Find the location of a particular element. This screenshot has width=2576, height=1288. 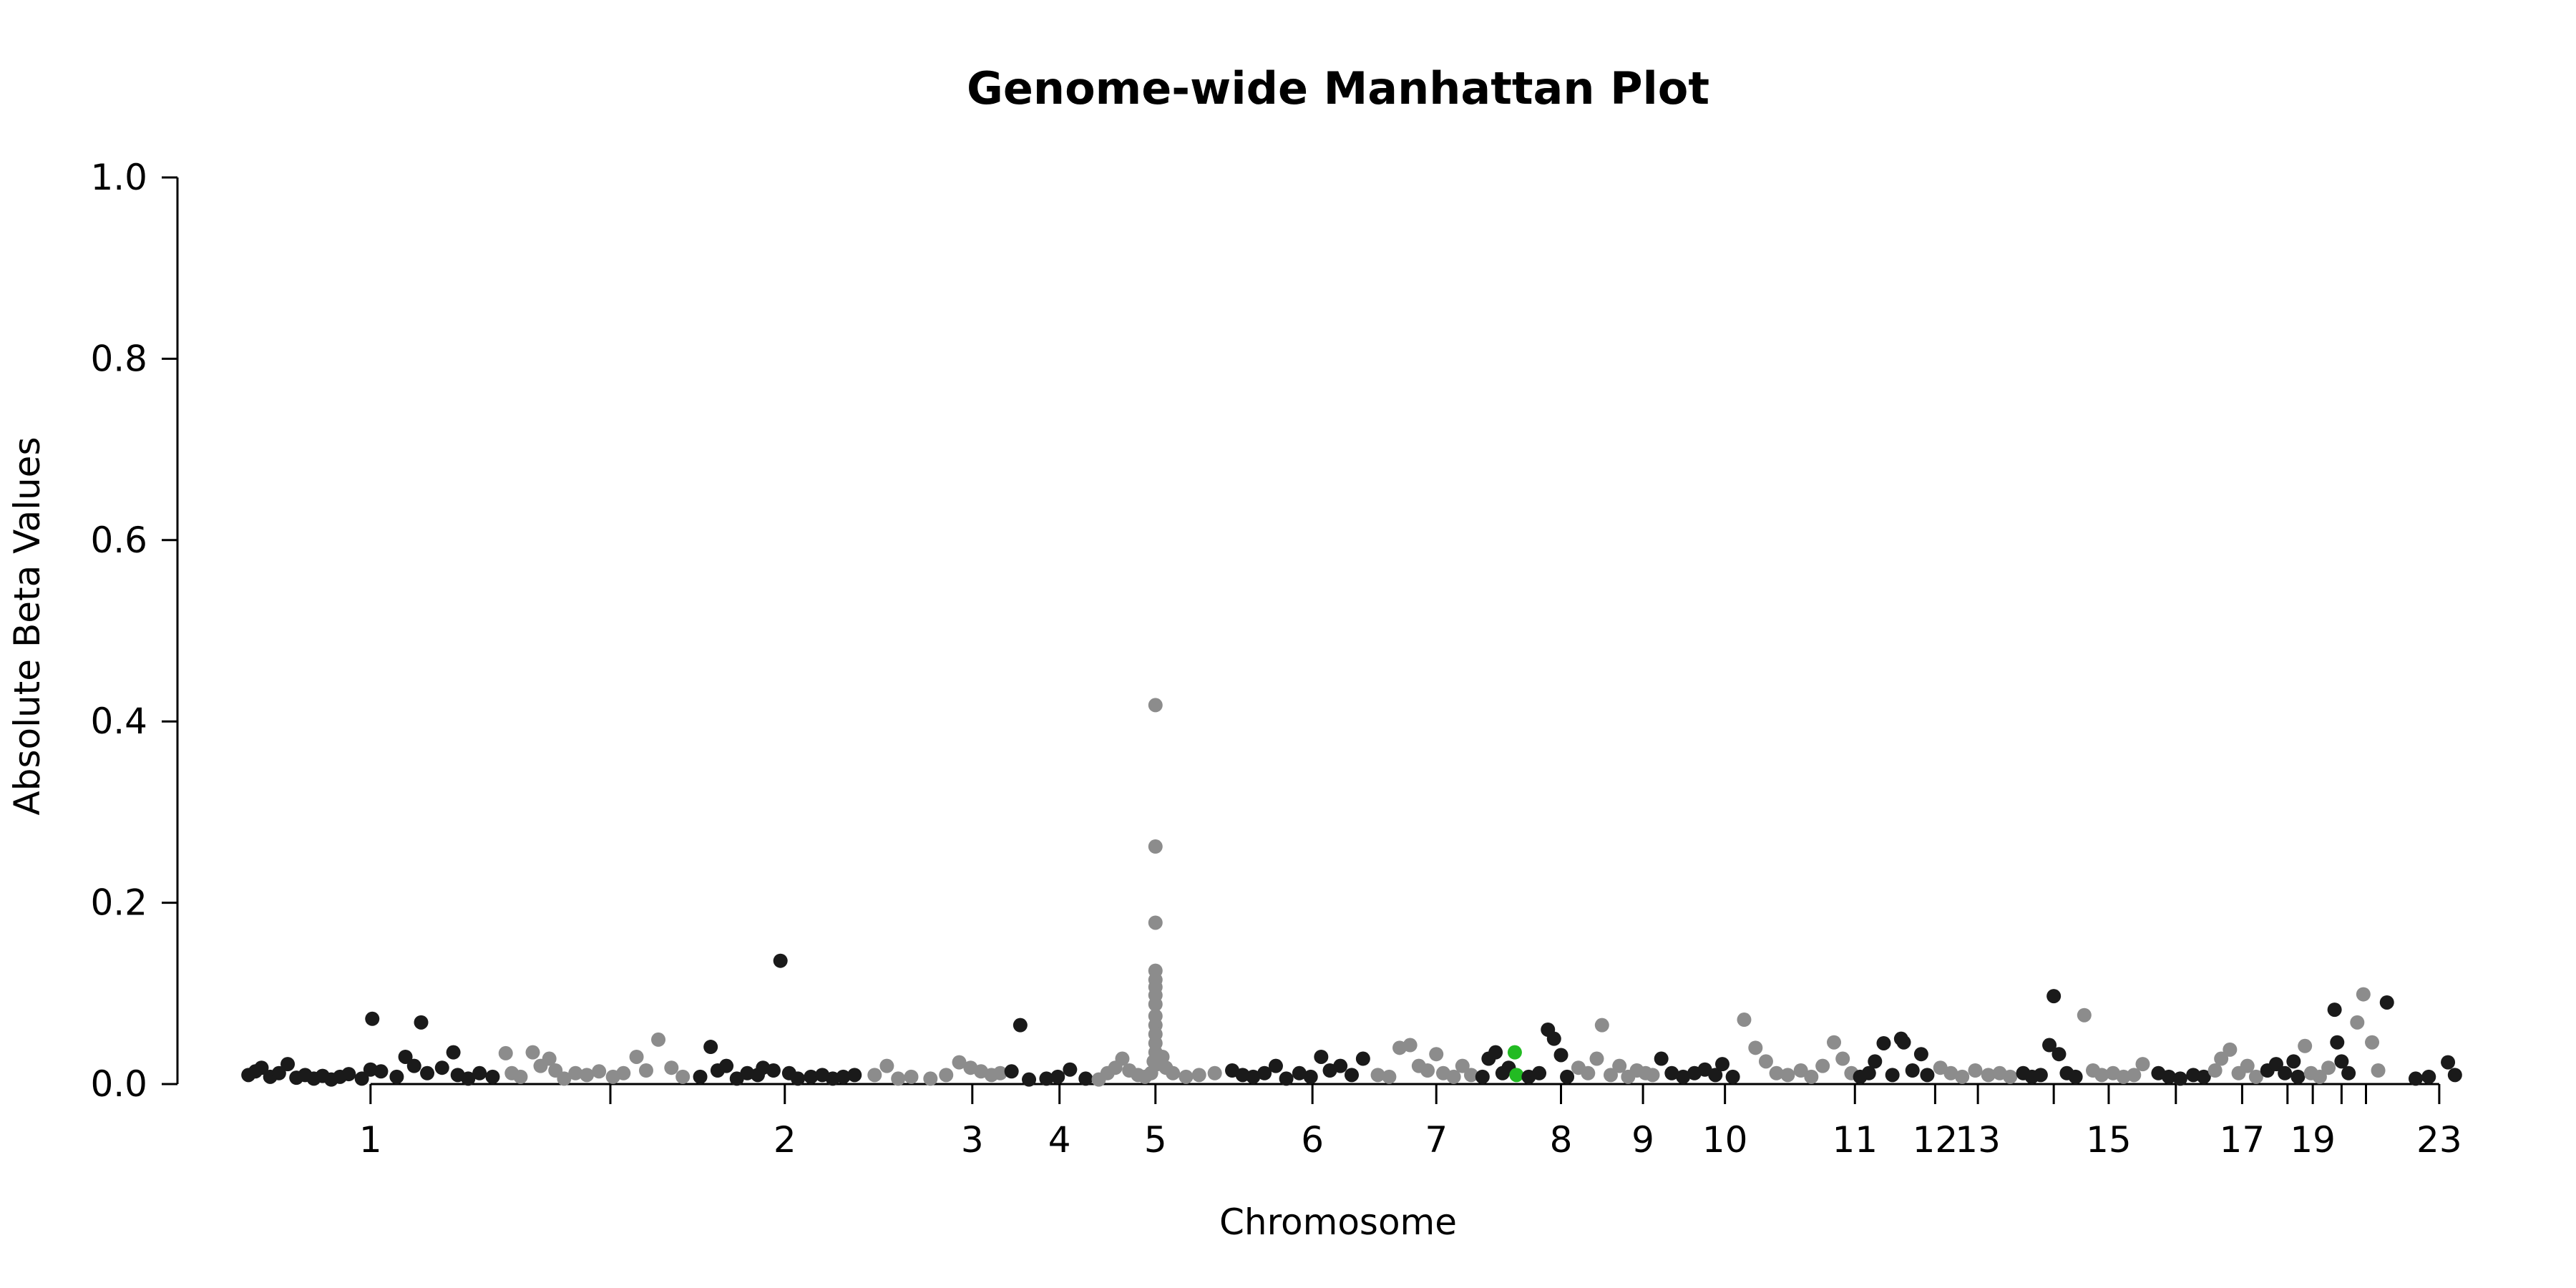

x-tick-label: 4 is located at coordinates (1059, 1140).